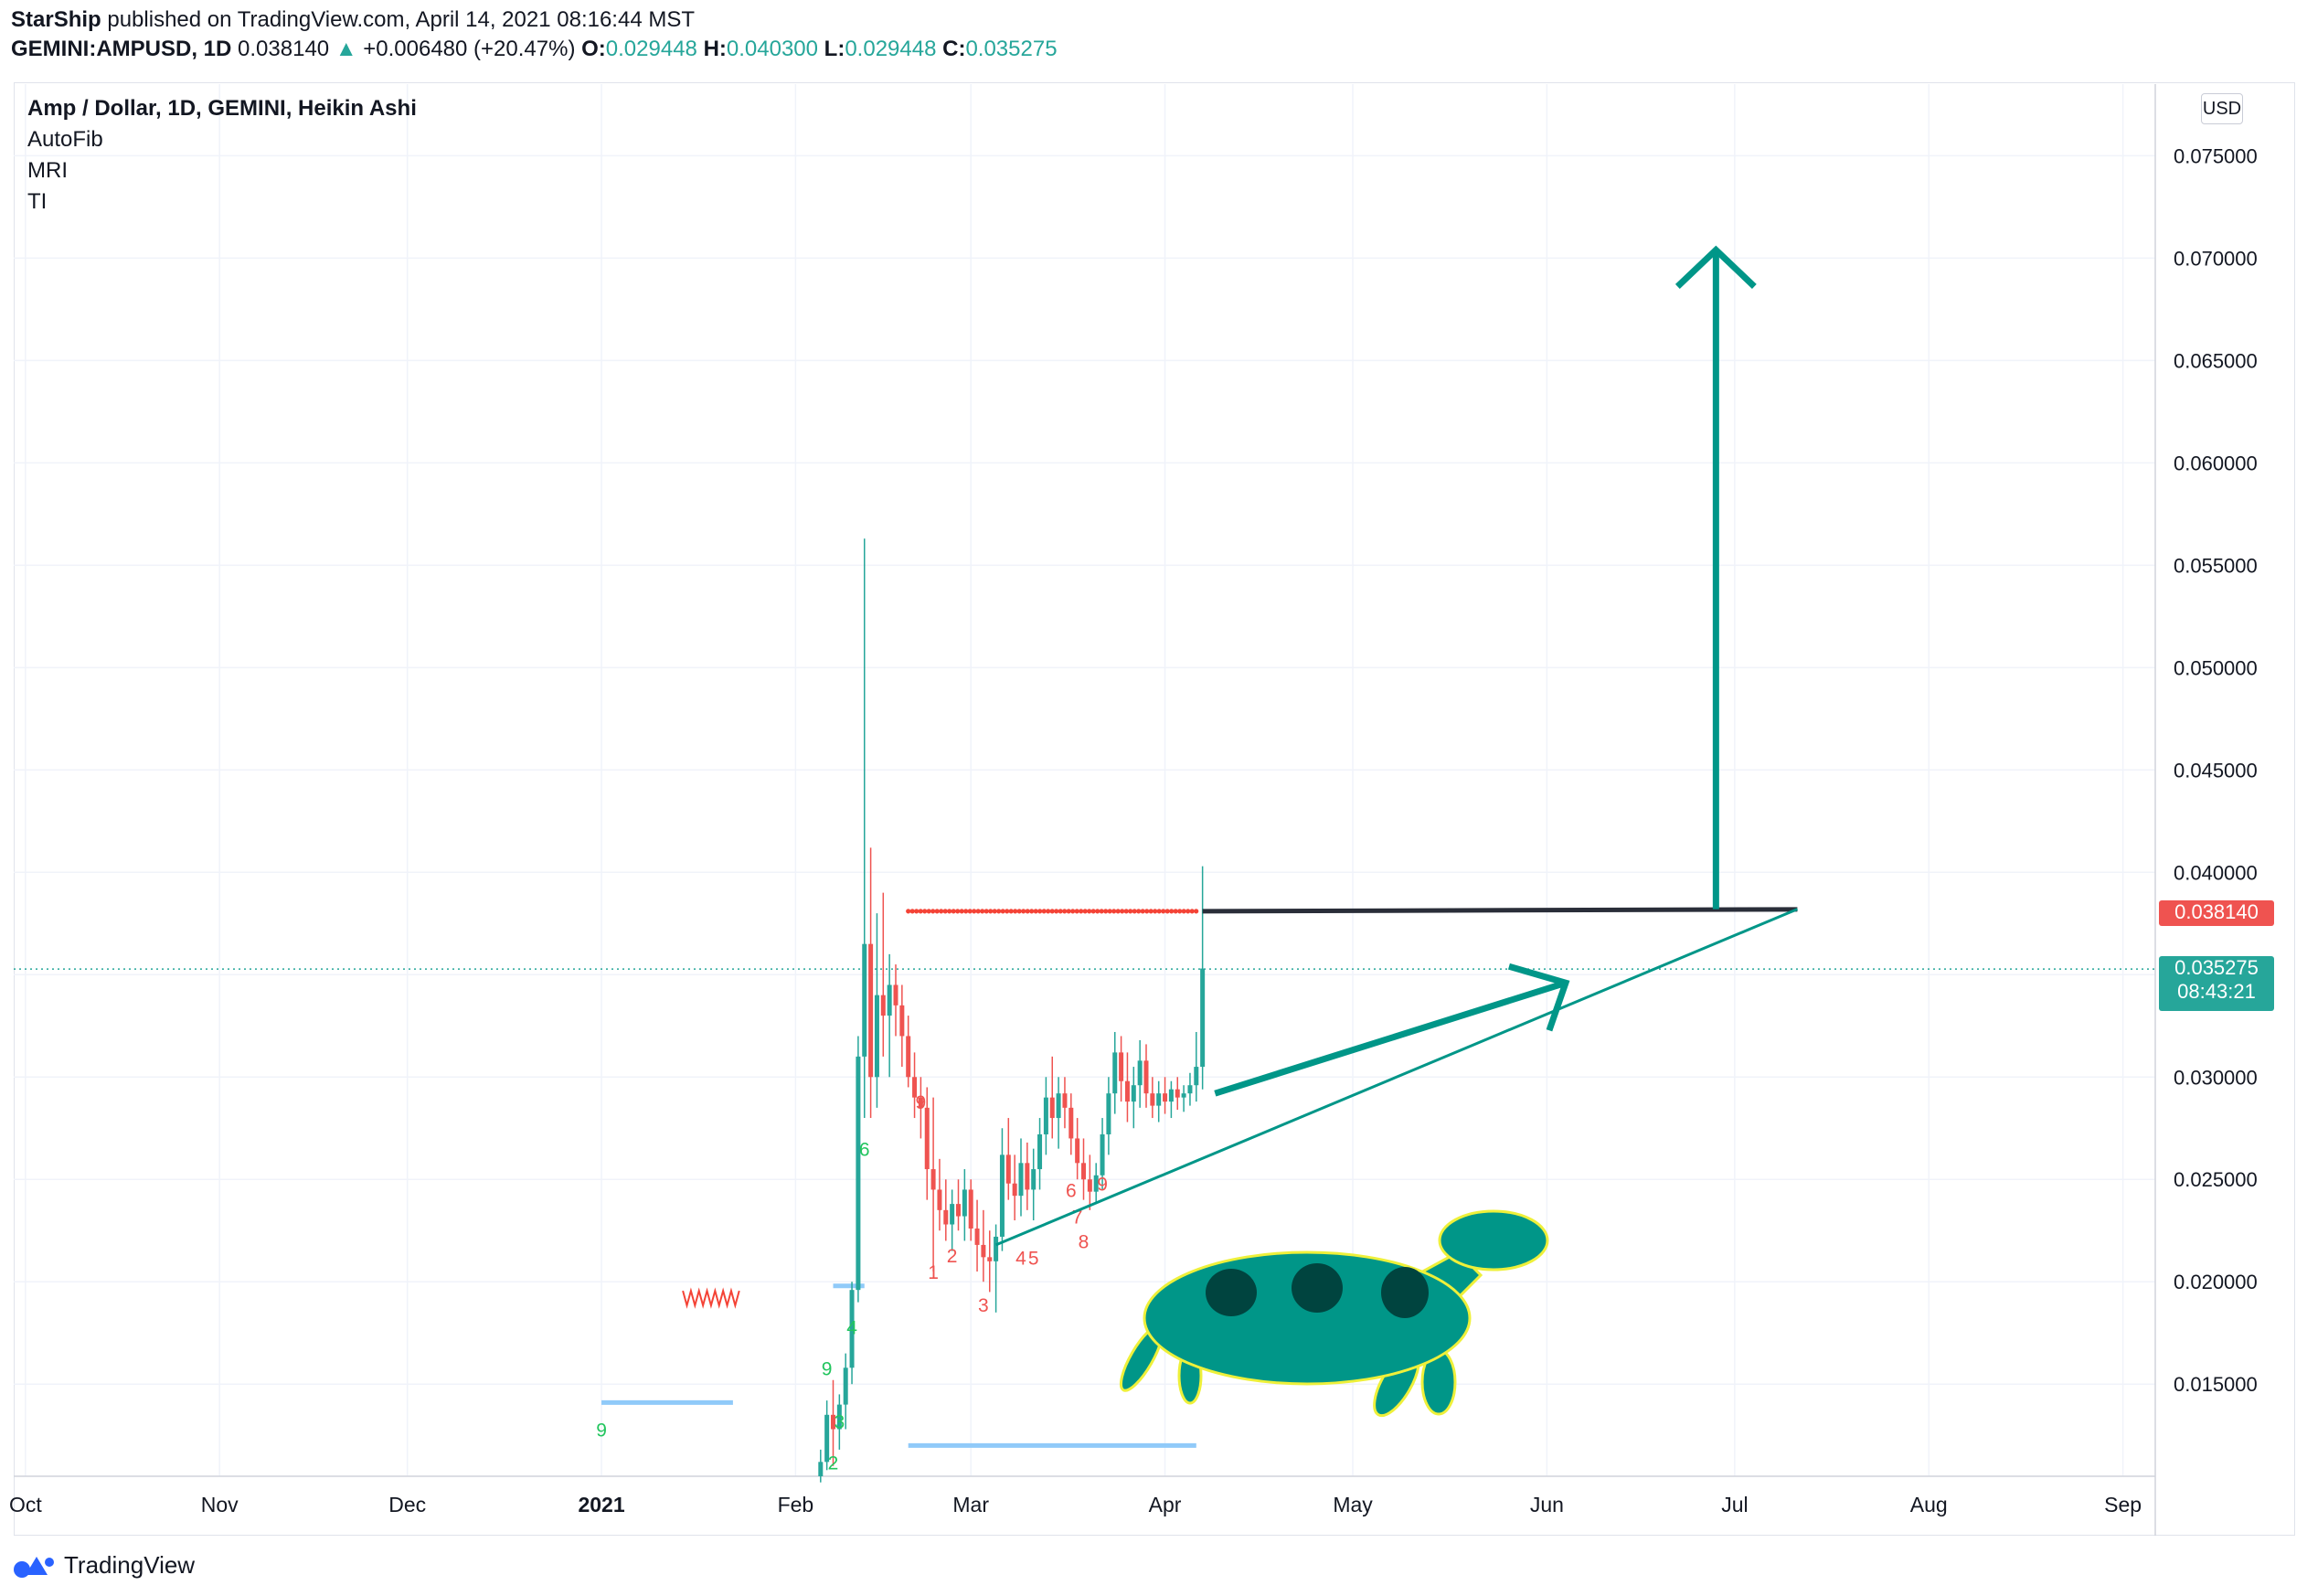  Describe the element at coordinates (1734, 1504) in the screenshot. I see `time-tick-label: Jul` at that location.